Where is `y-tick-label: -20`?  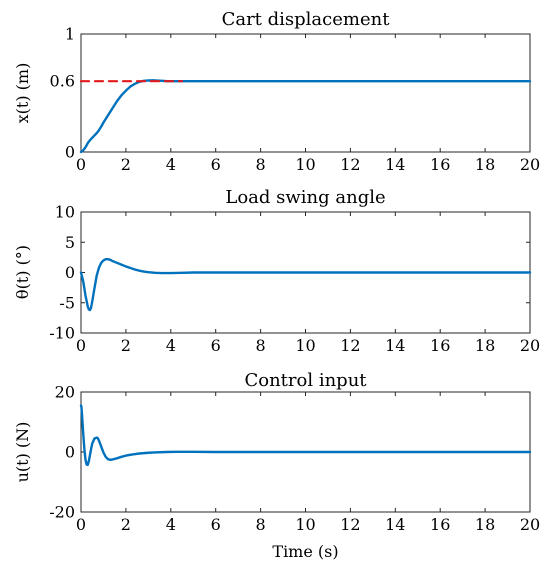 y-tick-label: -20 is located at coordinates (62, 512).